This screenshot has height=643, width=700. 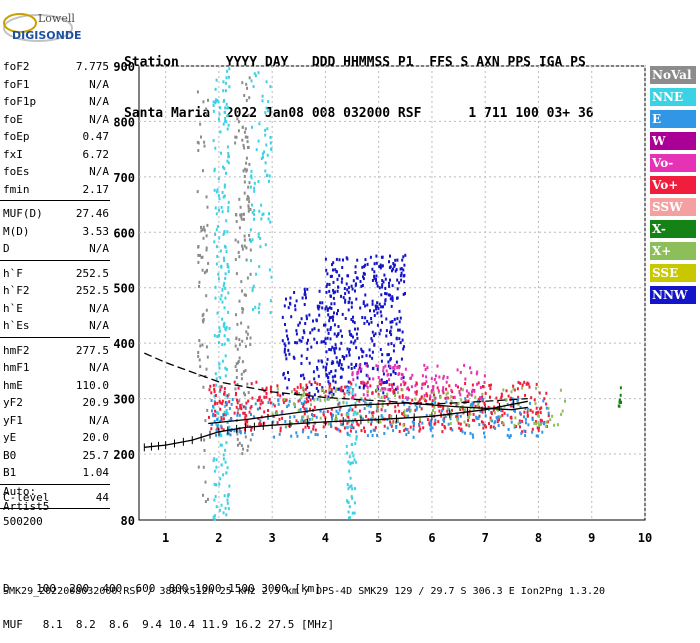 I want to click on param-name: foF1, so click(x=16, y=84).